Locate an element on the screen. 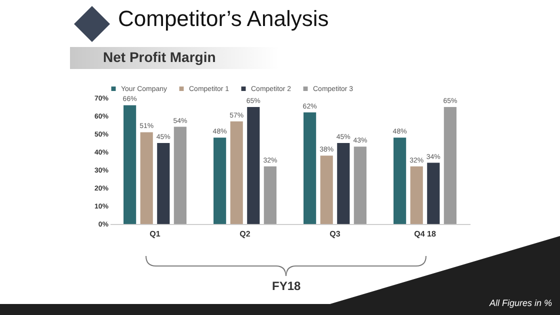 Image resolution: width=560 pixels, height=315 pixels. text: FY18 is located at coordinates (286, 286).